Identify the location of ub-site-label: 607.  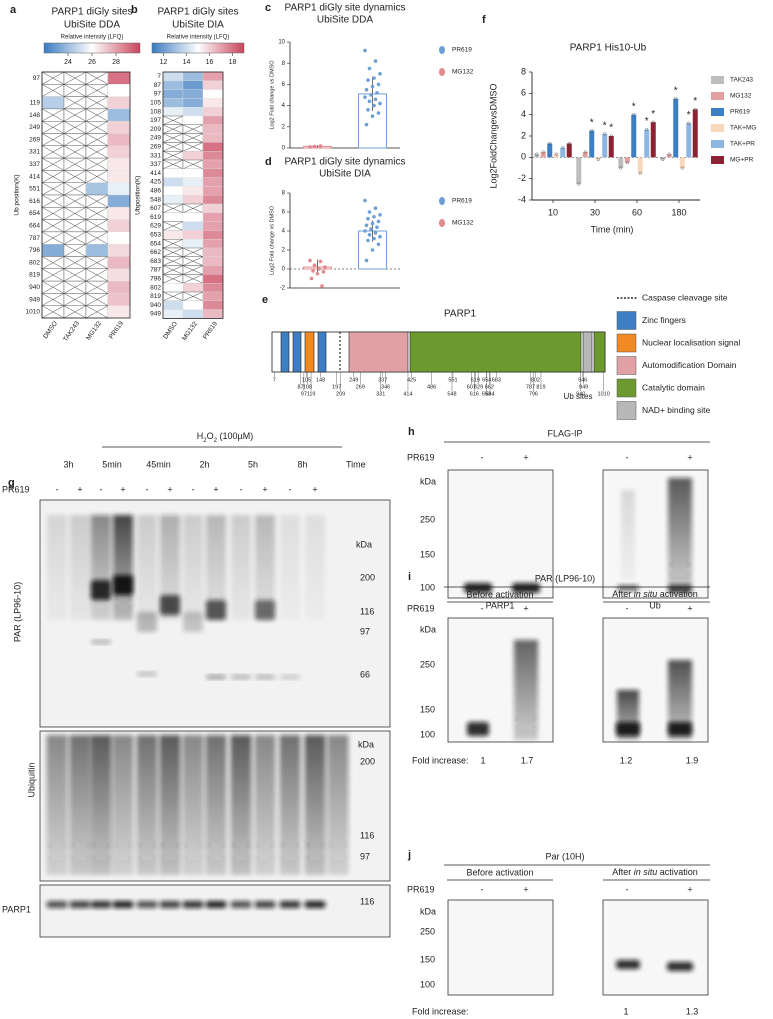
(471, 387).